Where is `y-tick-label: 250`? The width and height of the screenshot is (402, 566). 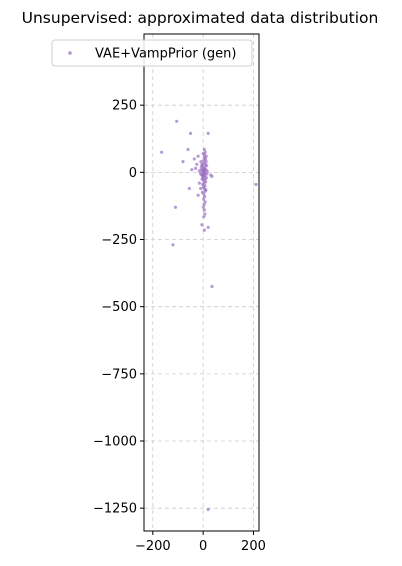 y-tick-label: 250 is located at coordinates (124, 106).